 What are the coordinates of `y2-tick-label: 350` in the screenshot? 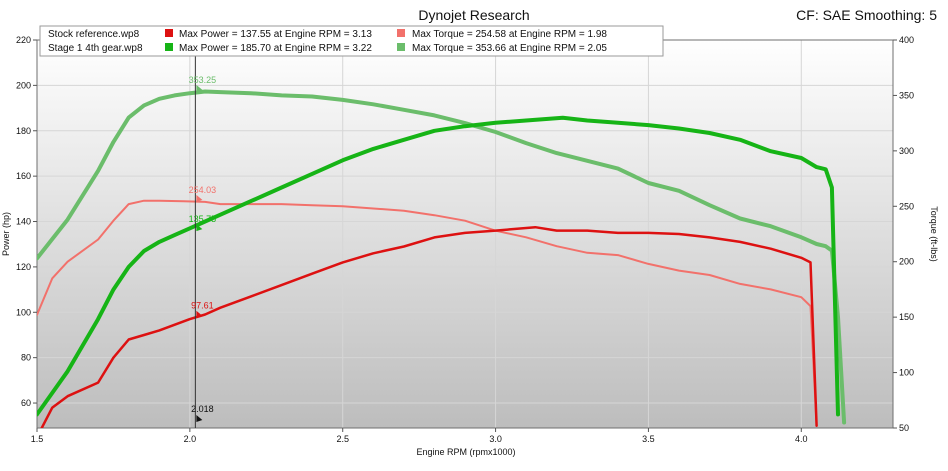 It's located at (906, 95).